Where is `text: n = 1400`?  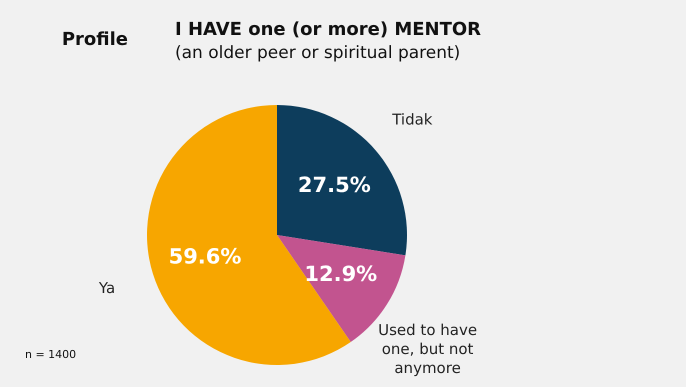 text: n = 1400 is located at coordinates (50, 354).